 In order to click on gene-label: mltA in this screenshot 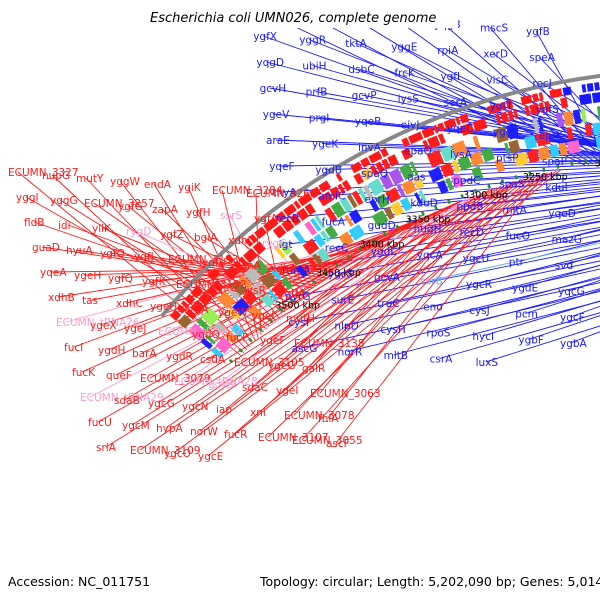, I will do `click(514, 211)`.